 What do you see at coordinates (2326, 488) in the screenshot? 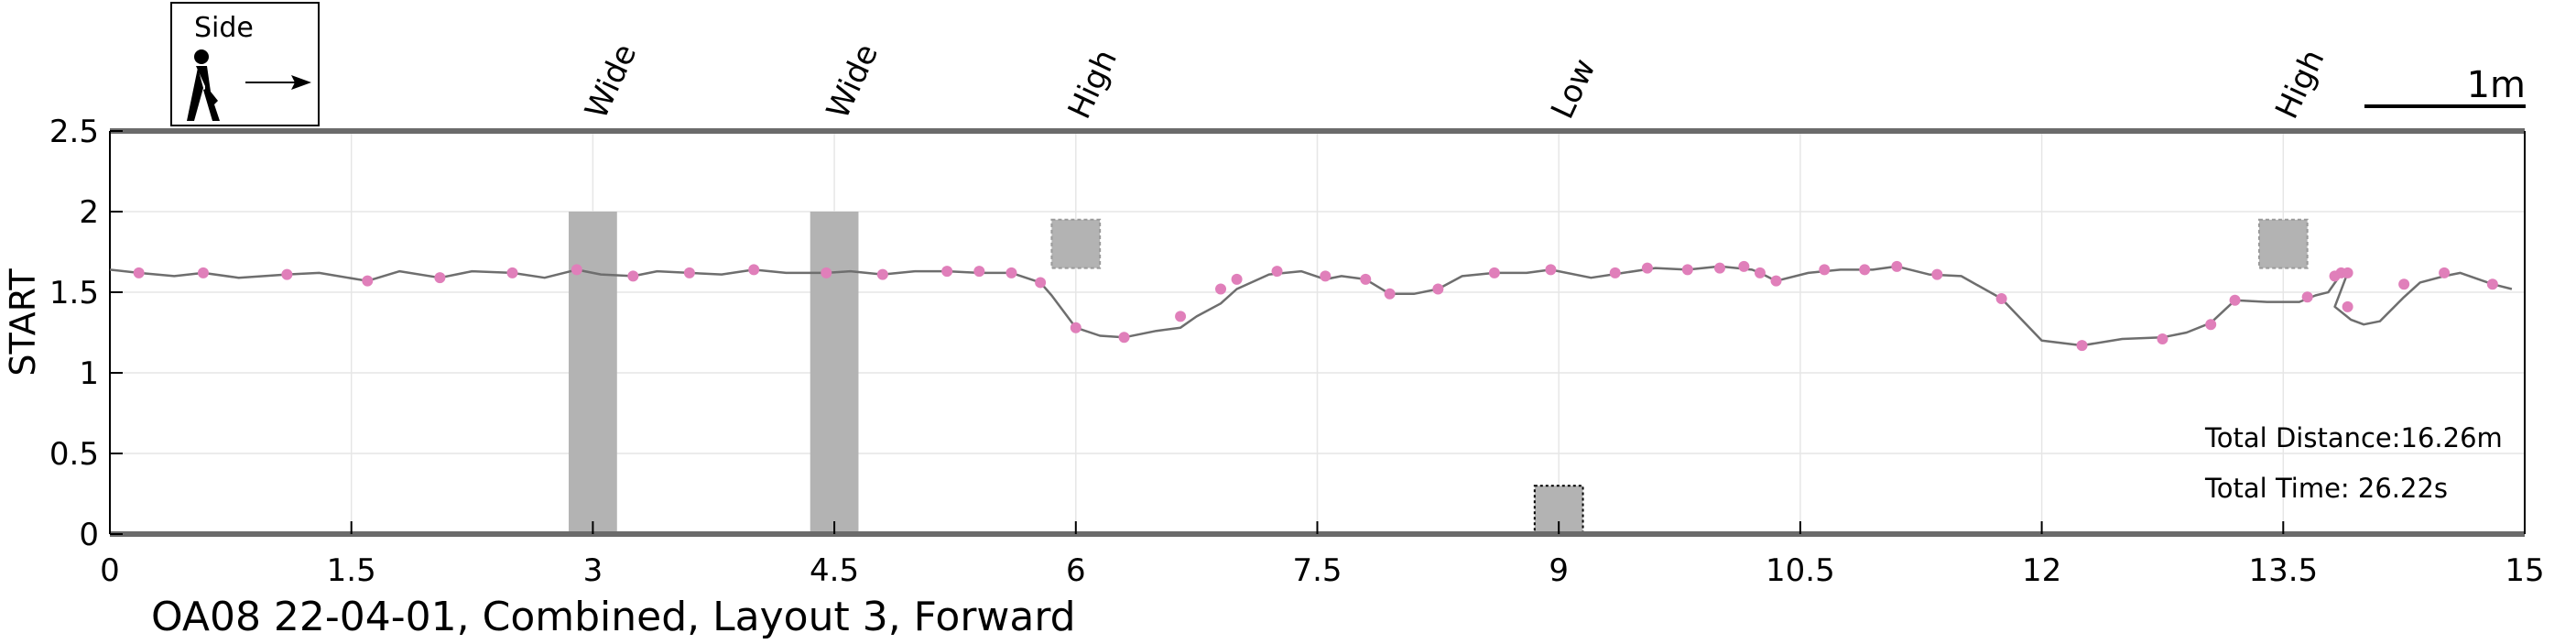
I see `total-time: Total Time: 26.22s` at bounding box center [2326, 488].